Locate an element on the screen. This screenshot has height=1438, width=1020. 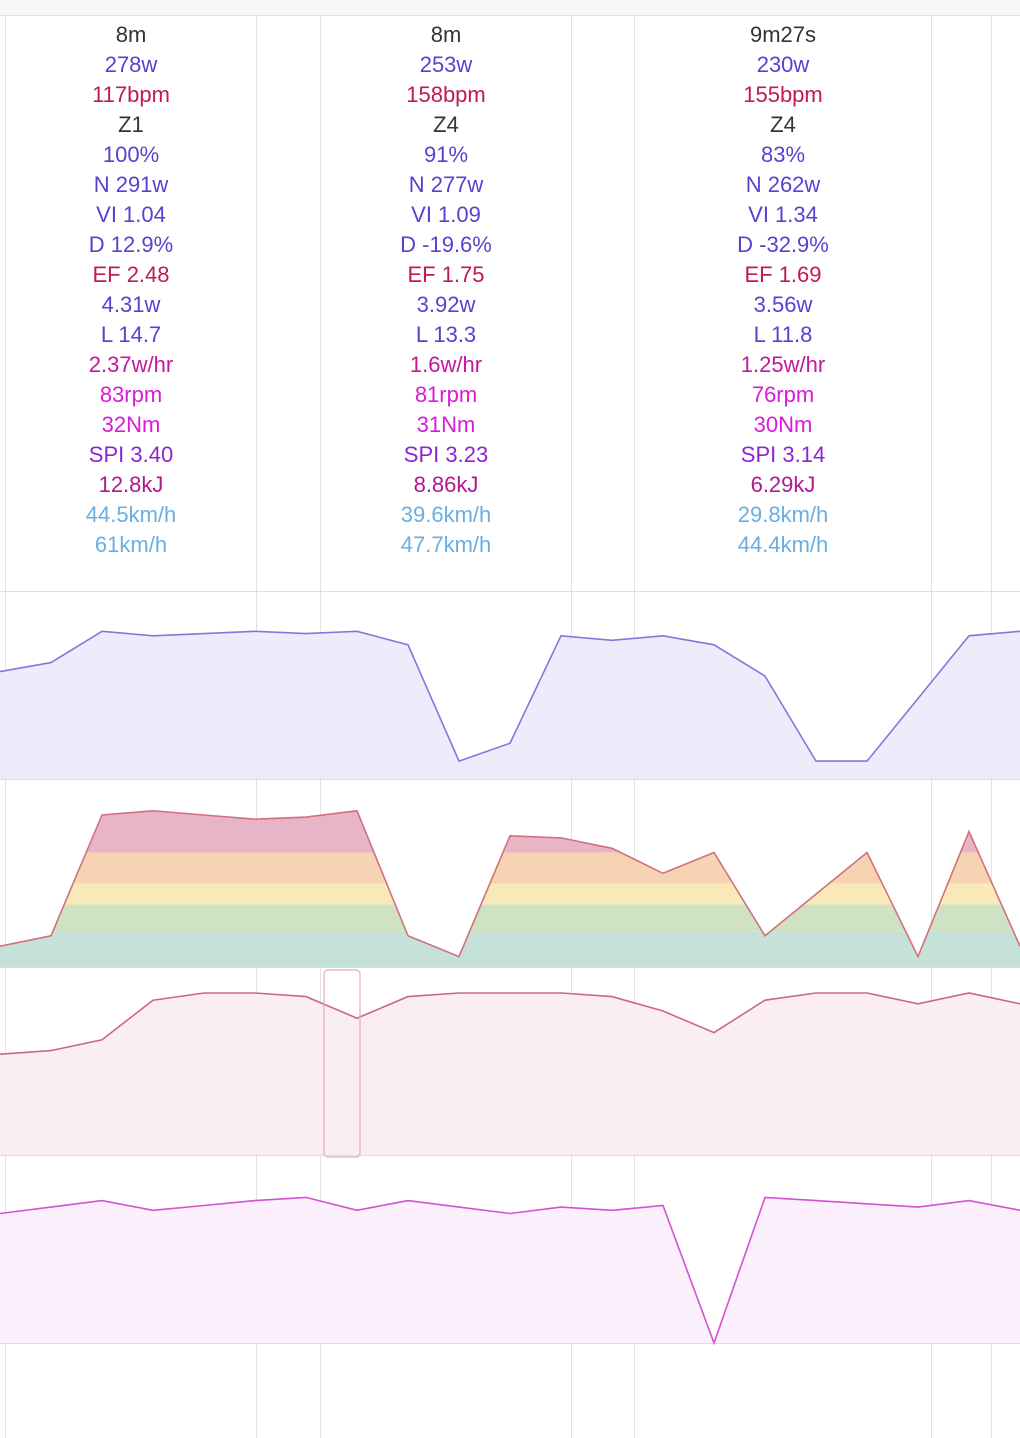
divider-speed is located at coordinates (510, 967).